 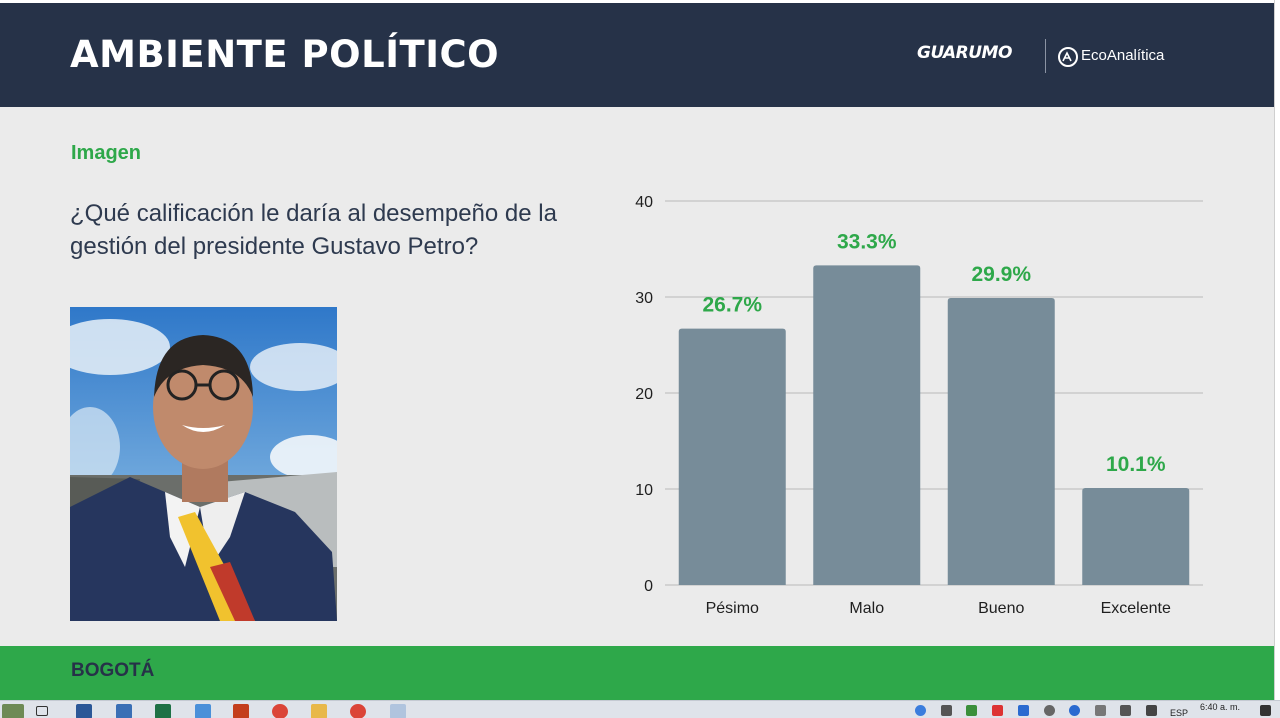 I want to click on volume-icon, so click(x=1125, y=710).